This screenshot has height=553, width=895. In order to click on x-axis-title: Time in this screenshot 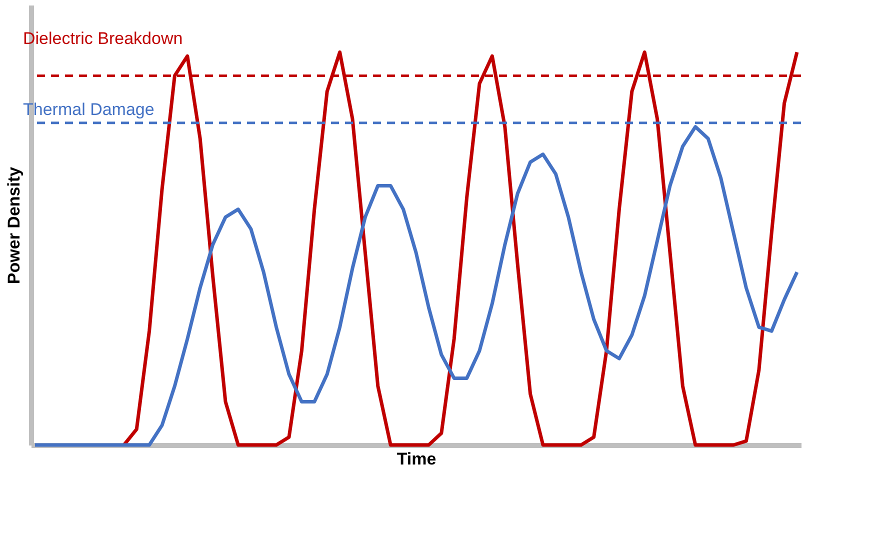, I will do `click(416, 459)`.